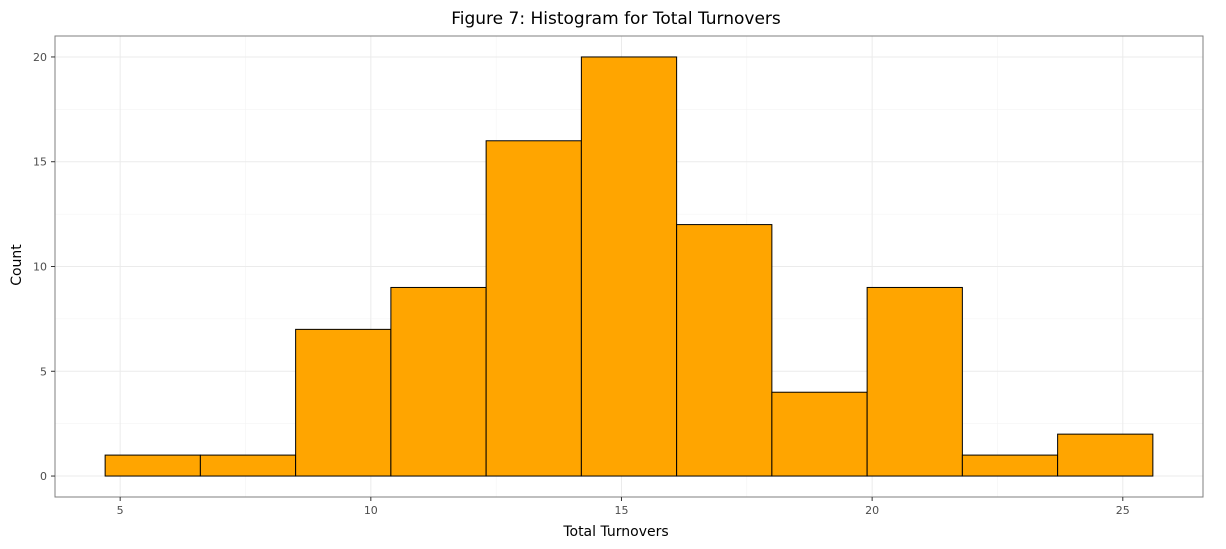  Describe the element at coordinates (872, 510) in the screenshot. I see `x-tick-label: 20` at that location.